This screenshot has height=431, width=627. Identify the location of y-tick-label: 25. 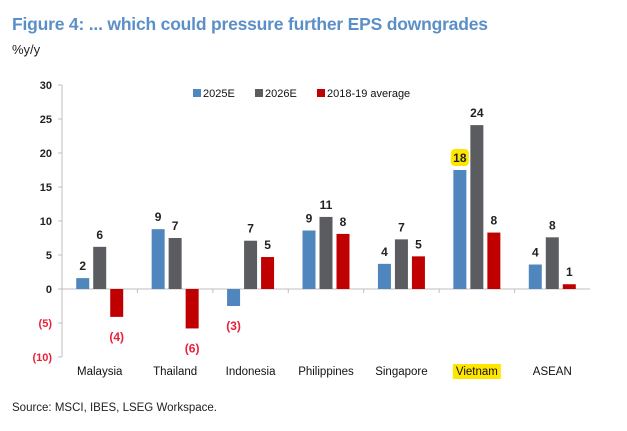
(46, 120).